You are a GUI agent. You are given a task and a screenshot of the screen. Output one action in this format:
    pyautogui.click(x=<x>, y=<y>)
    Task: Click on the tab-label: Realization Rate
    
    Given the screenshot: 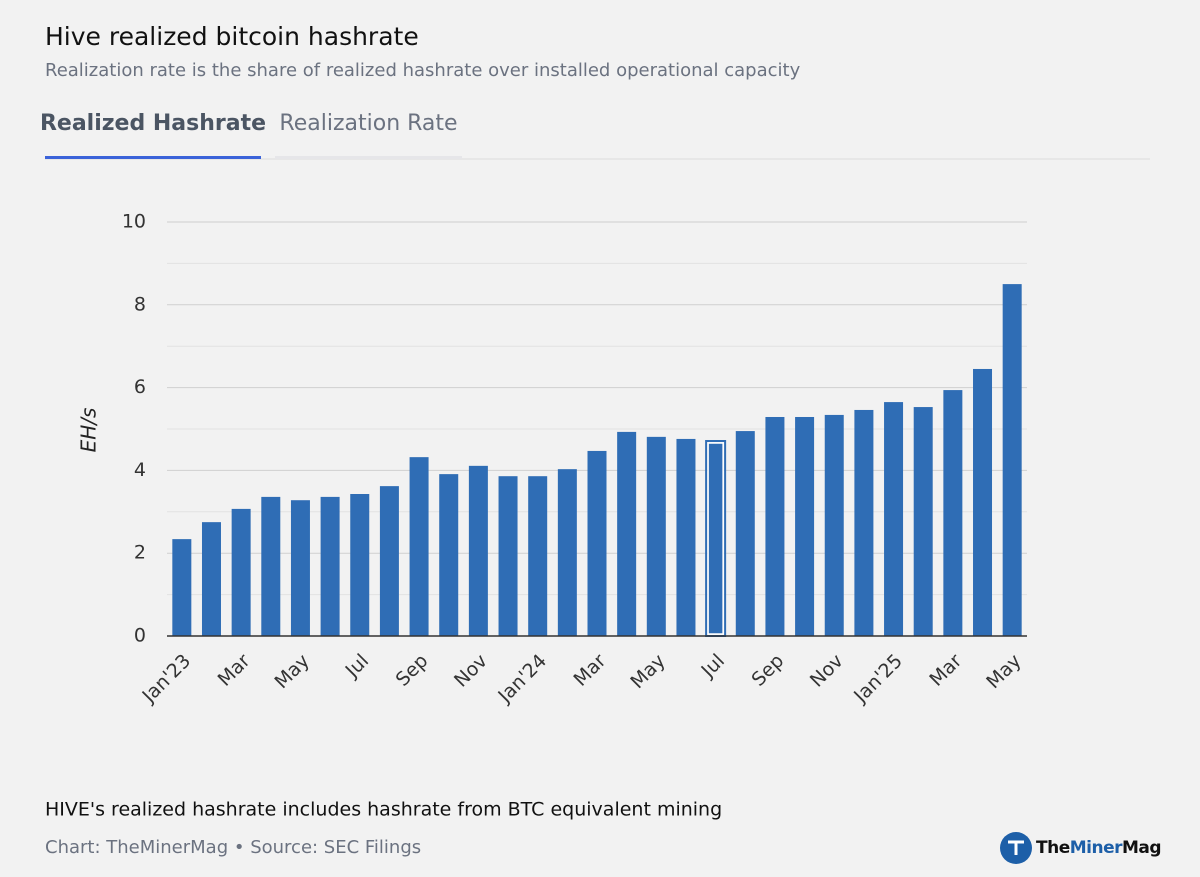 What is the action you would take?
    pyautogui.click(x=368, y=123)
    